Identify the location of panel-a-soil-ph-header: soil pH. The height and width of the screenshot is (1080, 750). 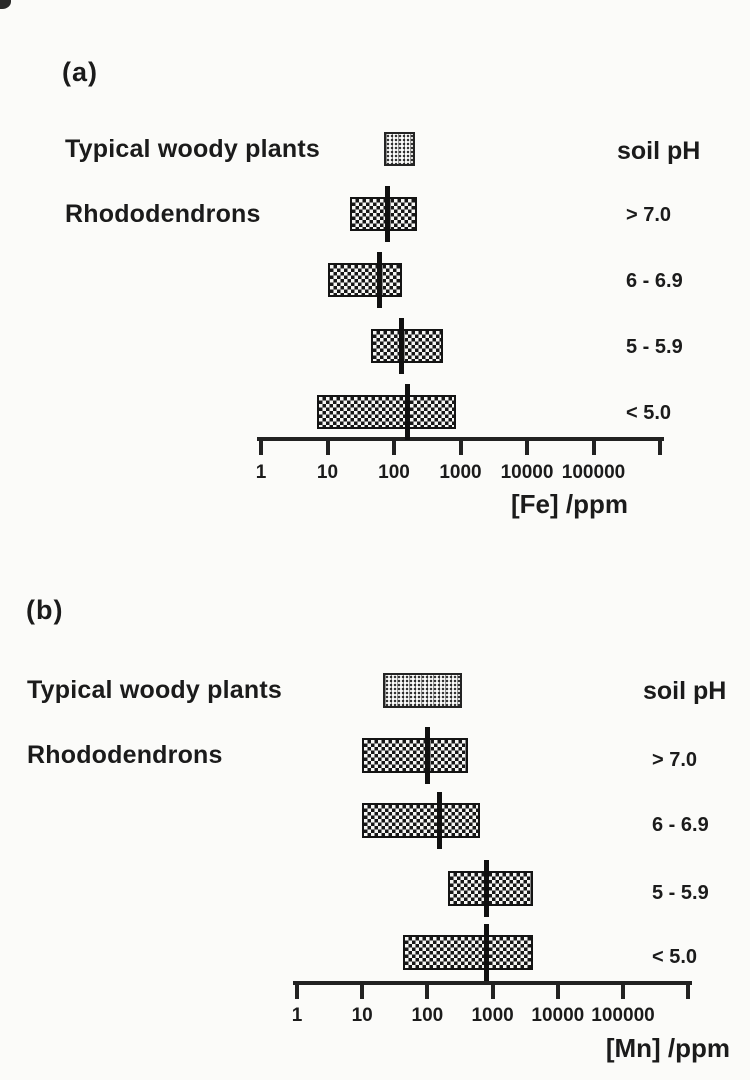
(659, 151).